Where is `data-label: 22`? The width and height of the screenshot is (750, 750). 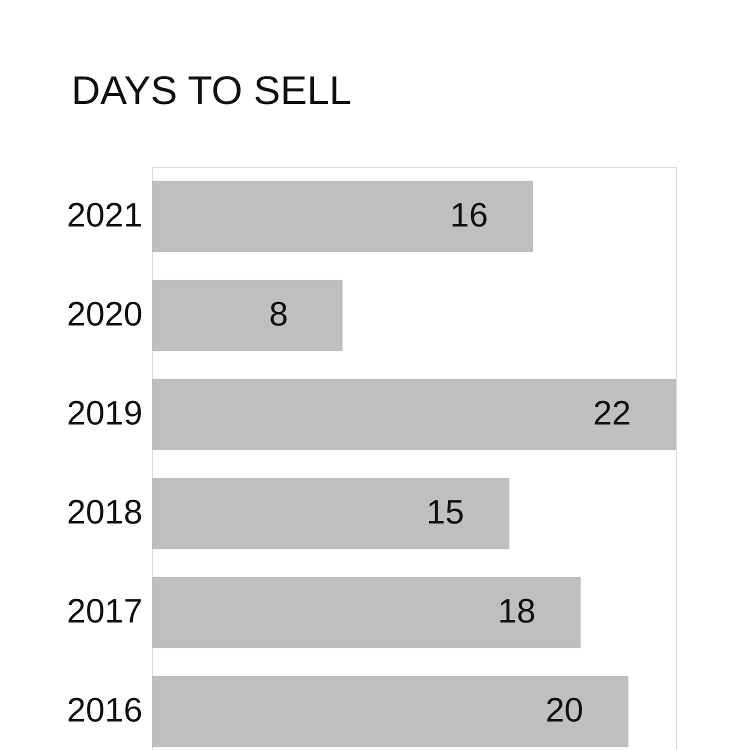 data-label: 22 is located at coordinates (612, 413).